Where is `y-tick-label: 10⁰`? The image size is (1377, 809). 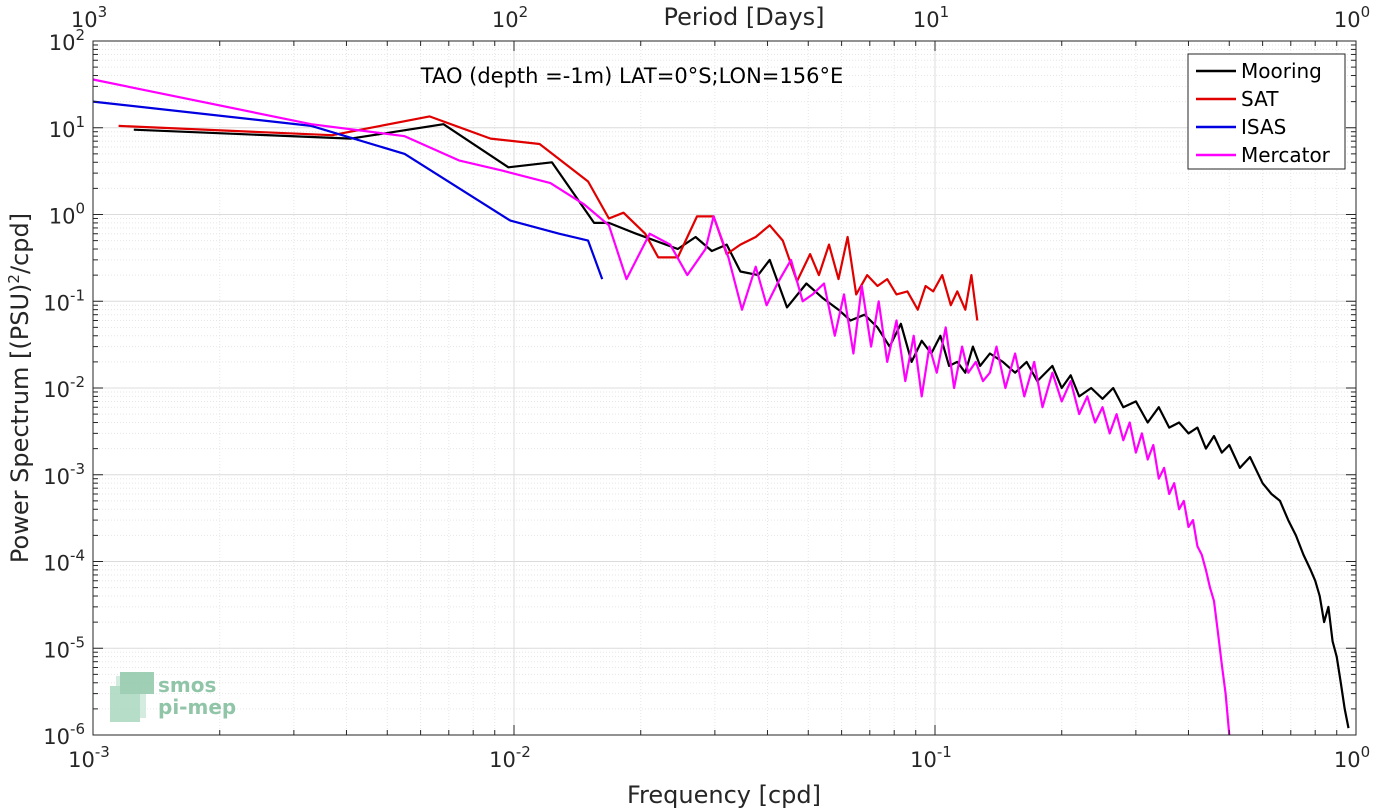
y-tick-label: 10⁰ is located at coordinates (67, 214).